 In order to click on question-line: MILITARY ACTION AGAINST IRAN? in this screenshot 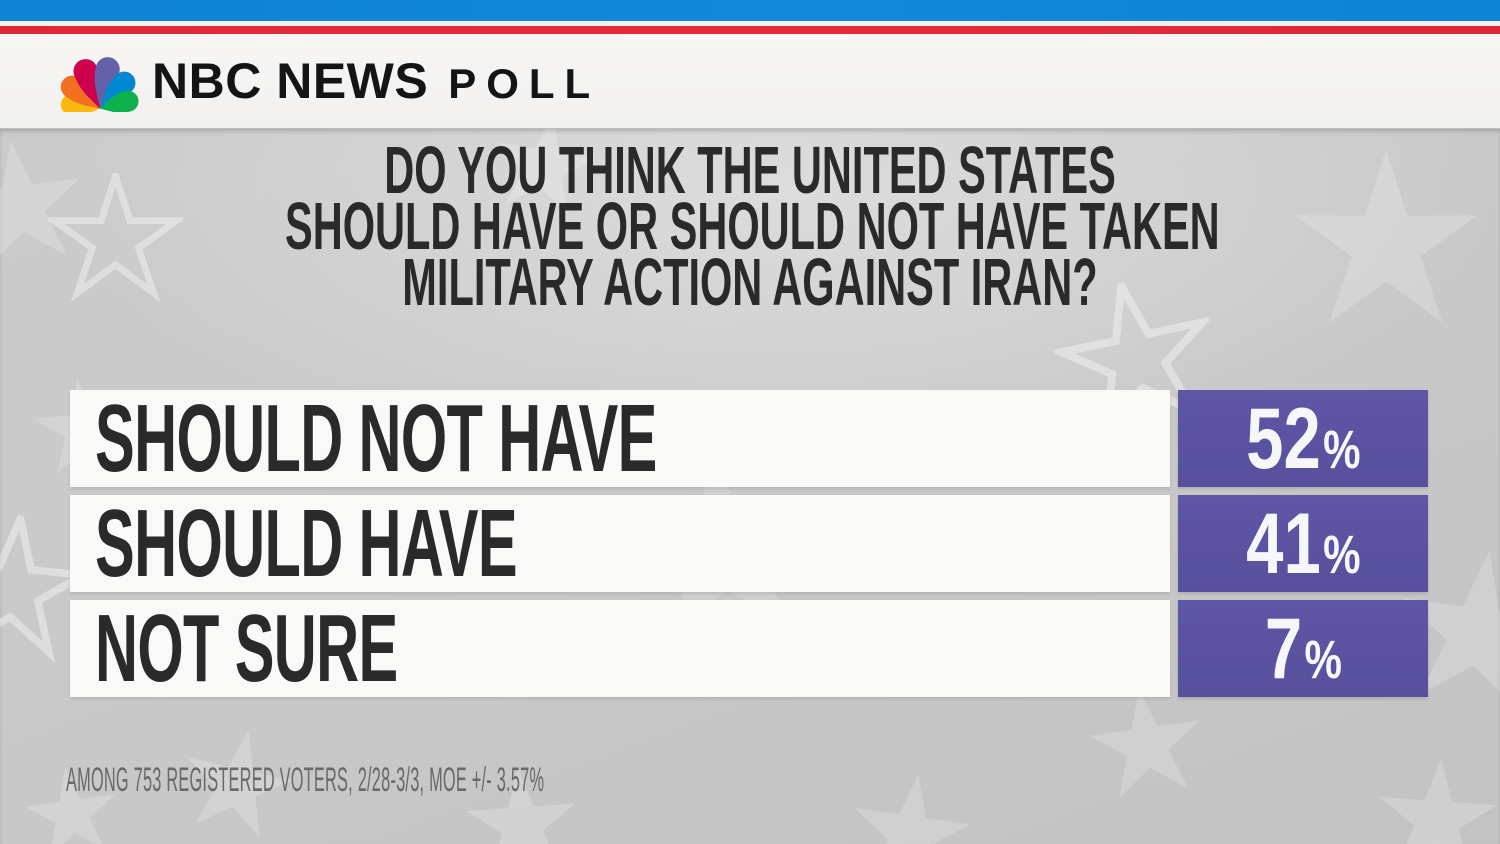, I will do `click(750, 282)`.